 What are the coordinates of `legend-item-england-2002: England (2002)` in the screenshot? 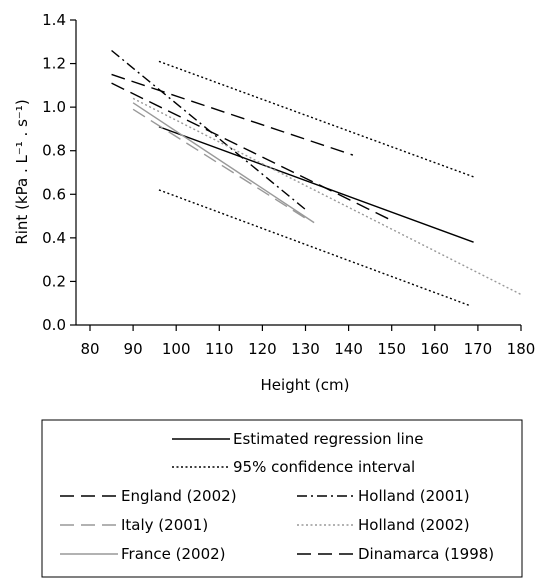 It's located at (148, 496).